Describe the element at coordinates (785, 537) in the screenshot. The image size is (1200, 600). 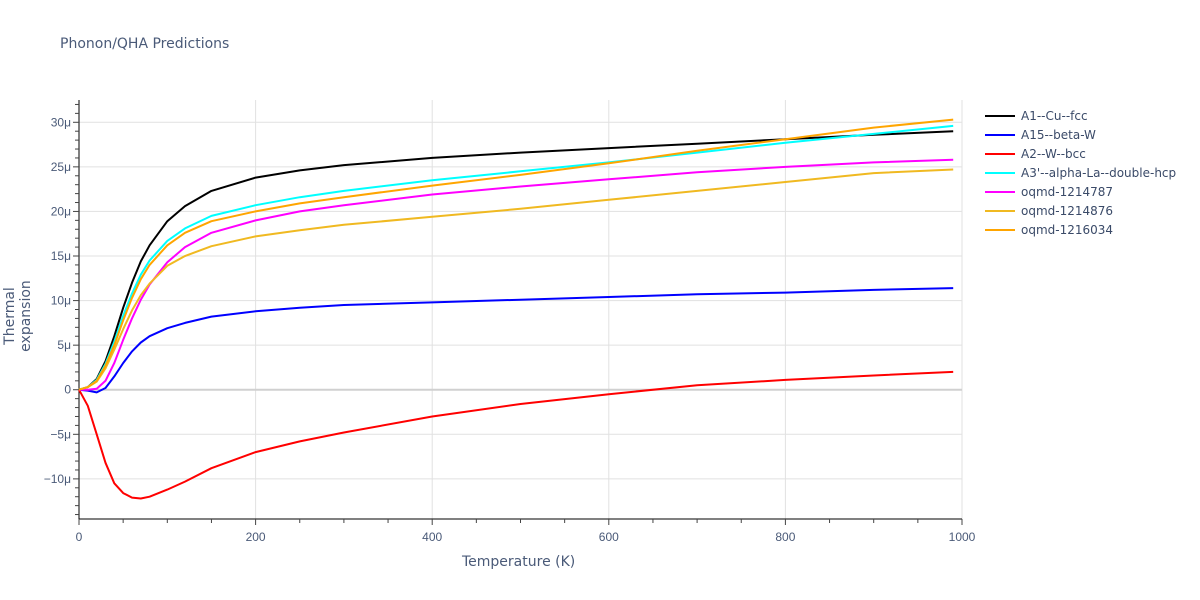
I see `x-tick-label: 800` at that location.